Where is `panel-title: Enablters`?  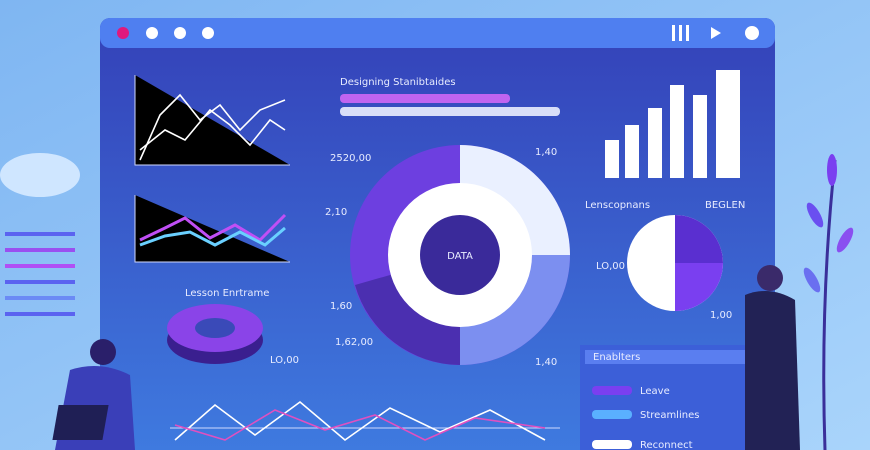 panel-title: Enablters is located at coordinates (616, 357).